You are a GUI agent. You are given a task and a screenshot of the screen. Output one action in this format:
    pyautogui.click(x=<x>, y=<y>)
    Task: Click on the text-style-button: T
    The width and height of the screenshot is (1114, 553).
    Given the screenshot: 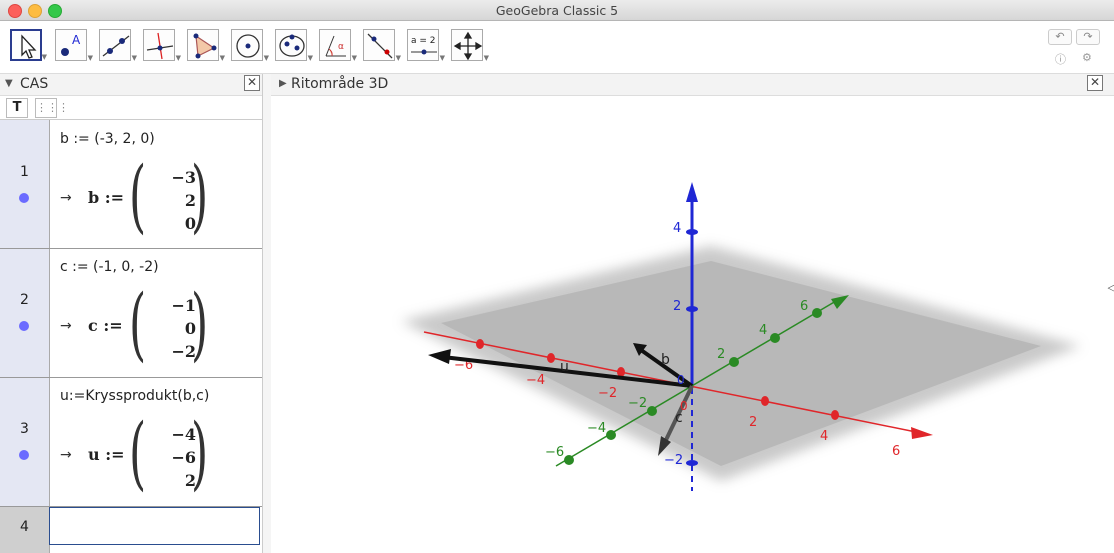 What is the action you would take?
    pyautogui.click(x=17, y=108)
    